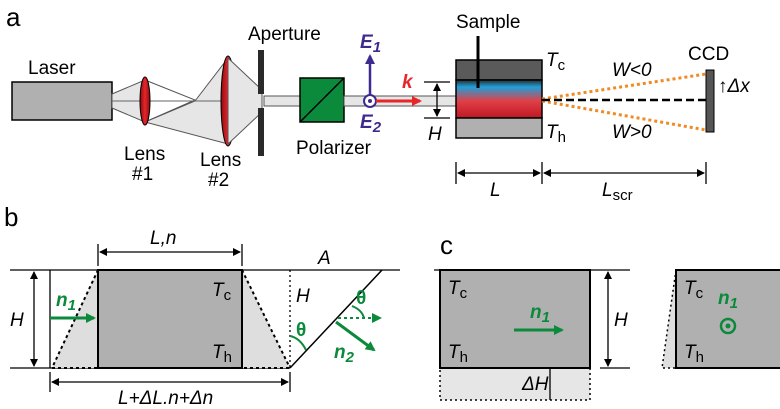 The image size is (780, 409). Describe the element at coordinates (694, 290) in the screenshot. I see `c2-tc-label: Tc` at that location.